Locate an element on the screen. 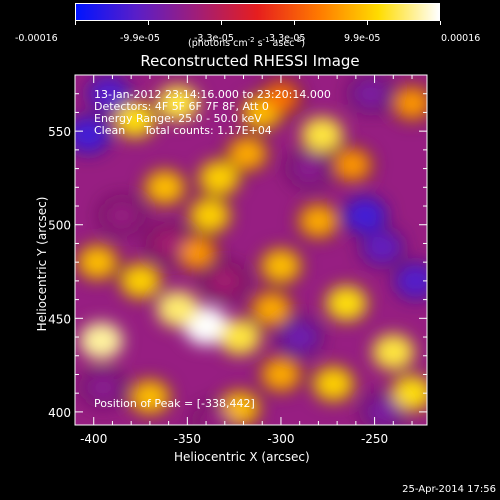 This screenshot has width=500, height=500. colorbar is located at coordinates (257, 12).